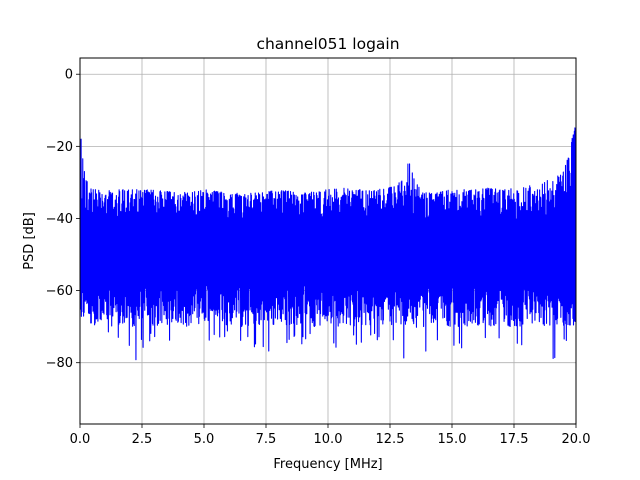 This screenshot has width=640, height=480. Describe the element at coordinates (327, 464) in the screenshot. I see `x-axis-label: Frequency [MHz]` at that location.